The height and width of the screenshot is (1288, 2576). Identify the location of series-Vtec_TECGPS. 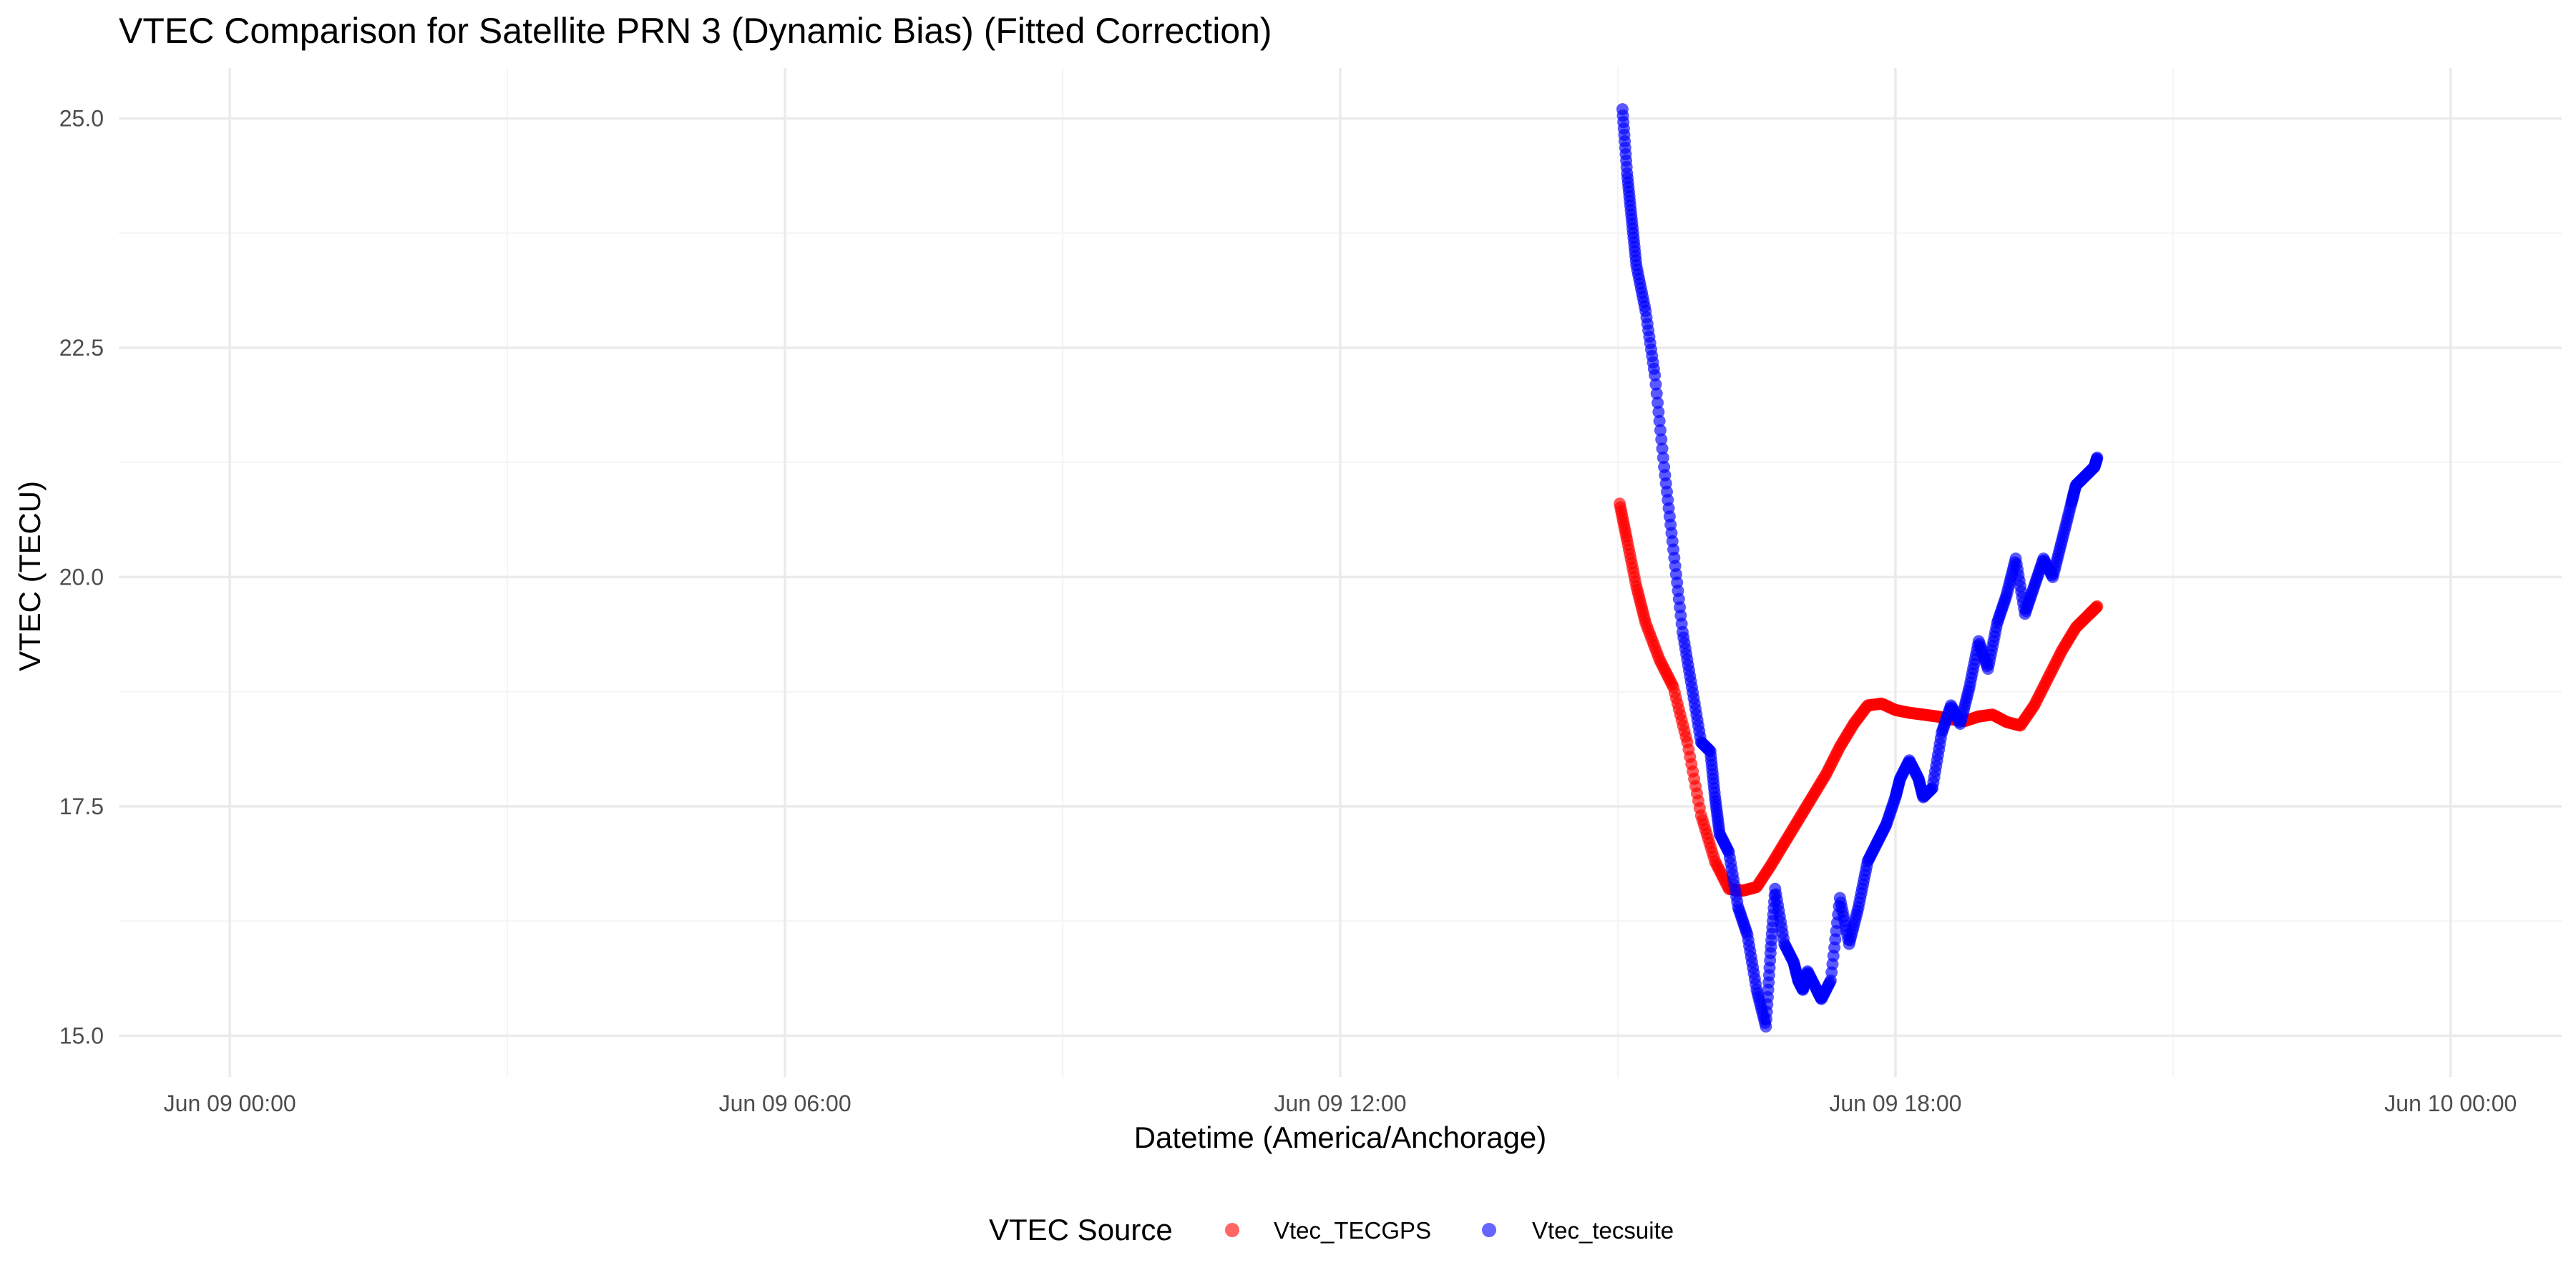
(1859, 697).